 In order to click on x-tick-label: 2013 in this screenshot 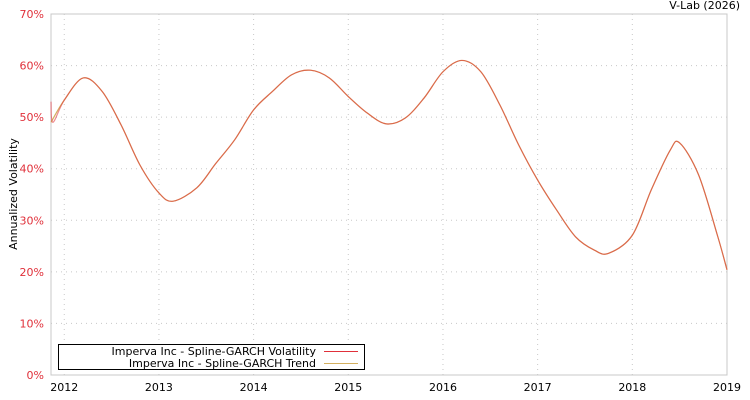, I will do `click(159, 387)`.